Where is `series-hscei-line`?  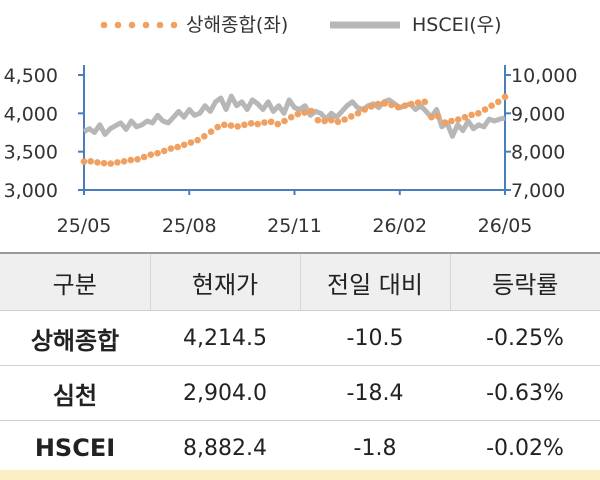
series-hscei-line is located at coordinates (294, 116).